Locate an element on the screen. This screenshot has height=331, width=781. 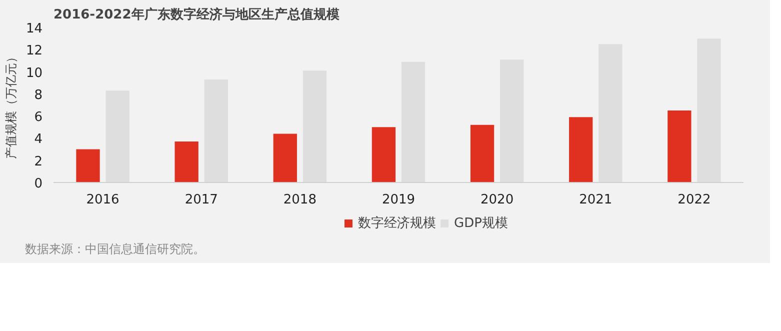
y-tick-label: 4 is located at coordinates (38, 140).